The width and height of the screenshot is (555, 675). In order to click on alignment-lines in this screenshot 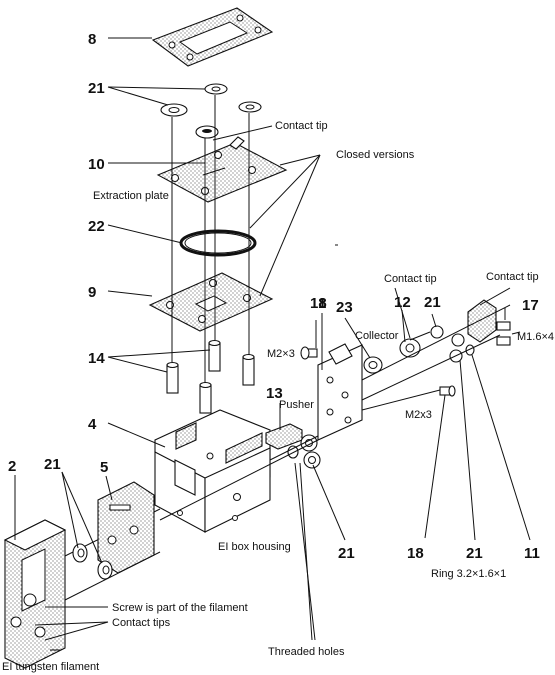, I will do `click(210, 240)`.